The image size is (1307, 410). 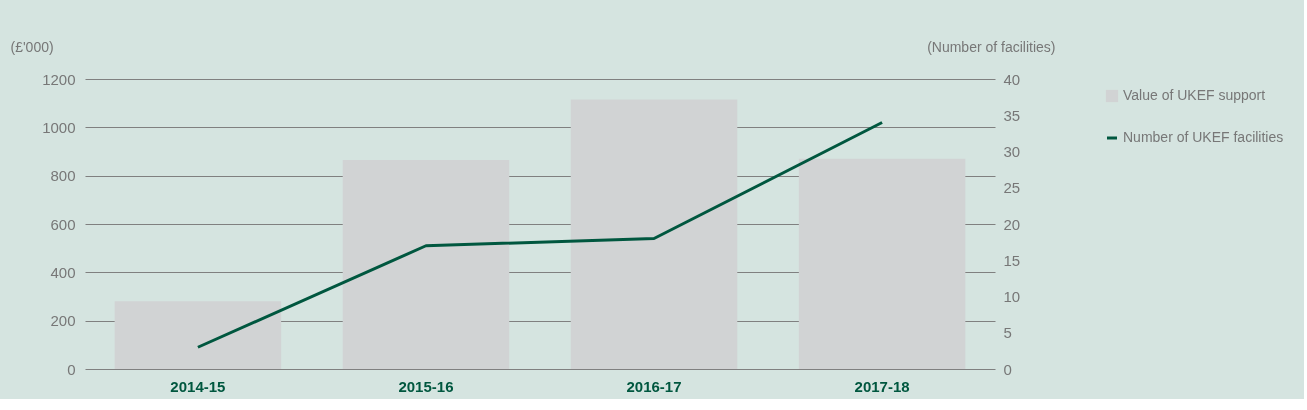 I want to click on y2-axis-title: (Number of facilities), so click(x=991, y=46).